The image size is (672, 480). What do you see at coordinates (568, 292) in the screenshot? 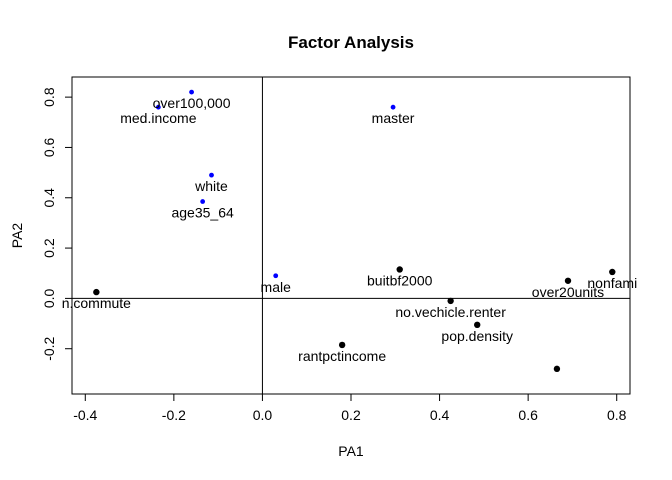
I see `point-label: over20units` at bounding box center [568, 292].